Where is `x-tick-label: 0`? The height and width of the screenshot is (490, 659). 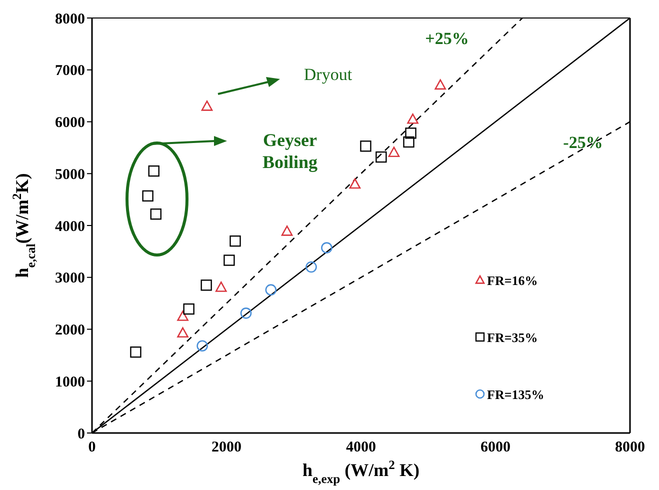
x-tick-label: 0 is located at coordinates (92, 448).